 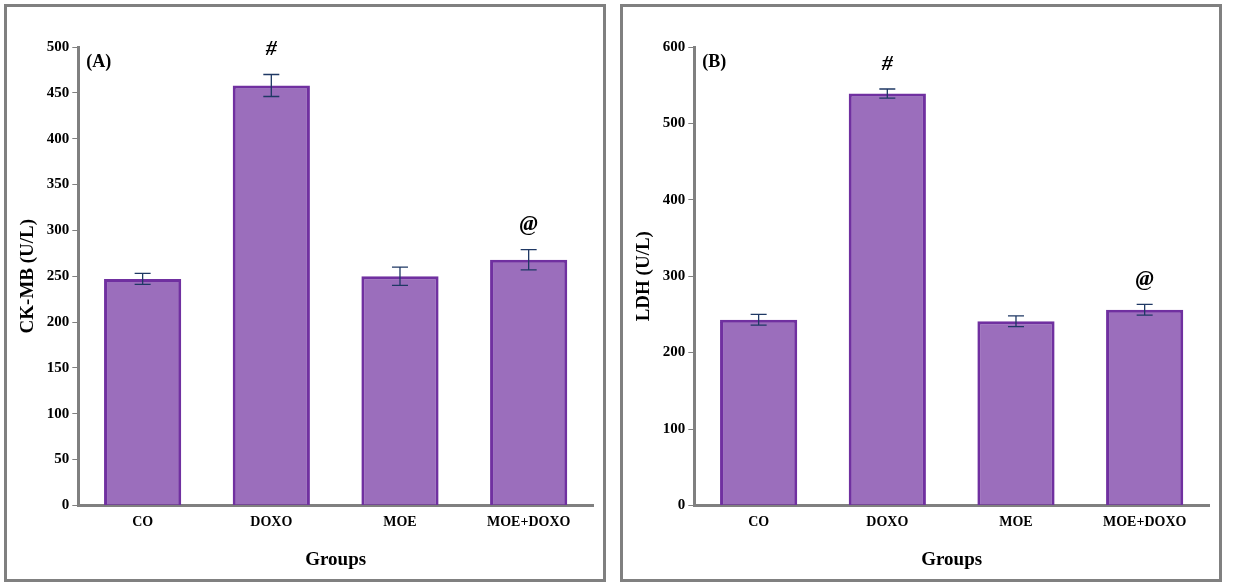 What do you see at coordinates (27, 276) in the screenshot?
I see `y-axis-title: CK-MB (U/L)` at bounding box center [27, 276].